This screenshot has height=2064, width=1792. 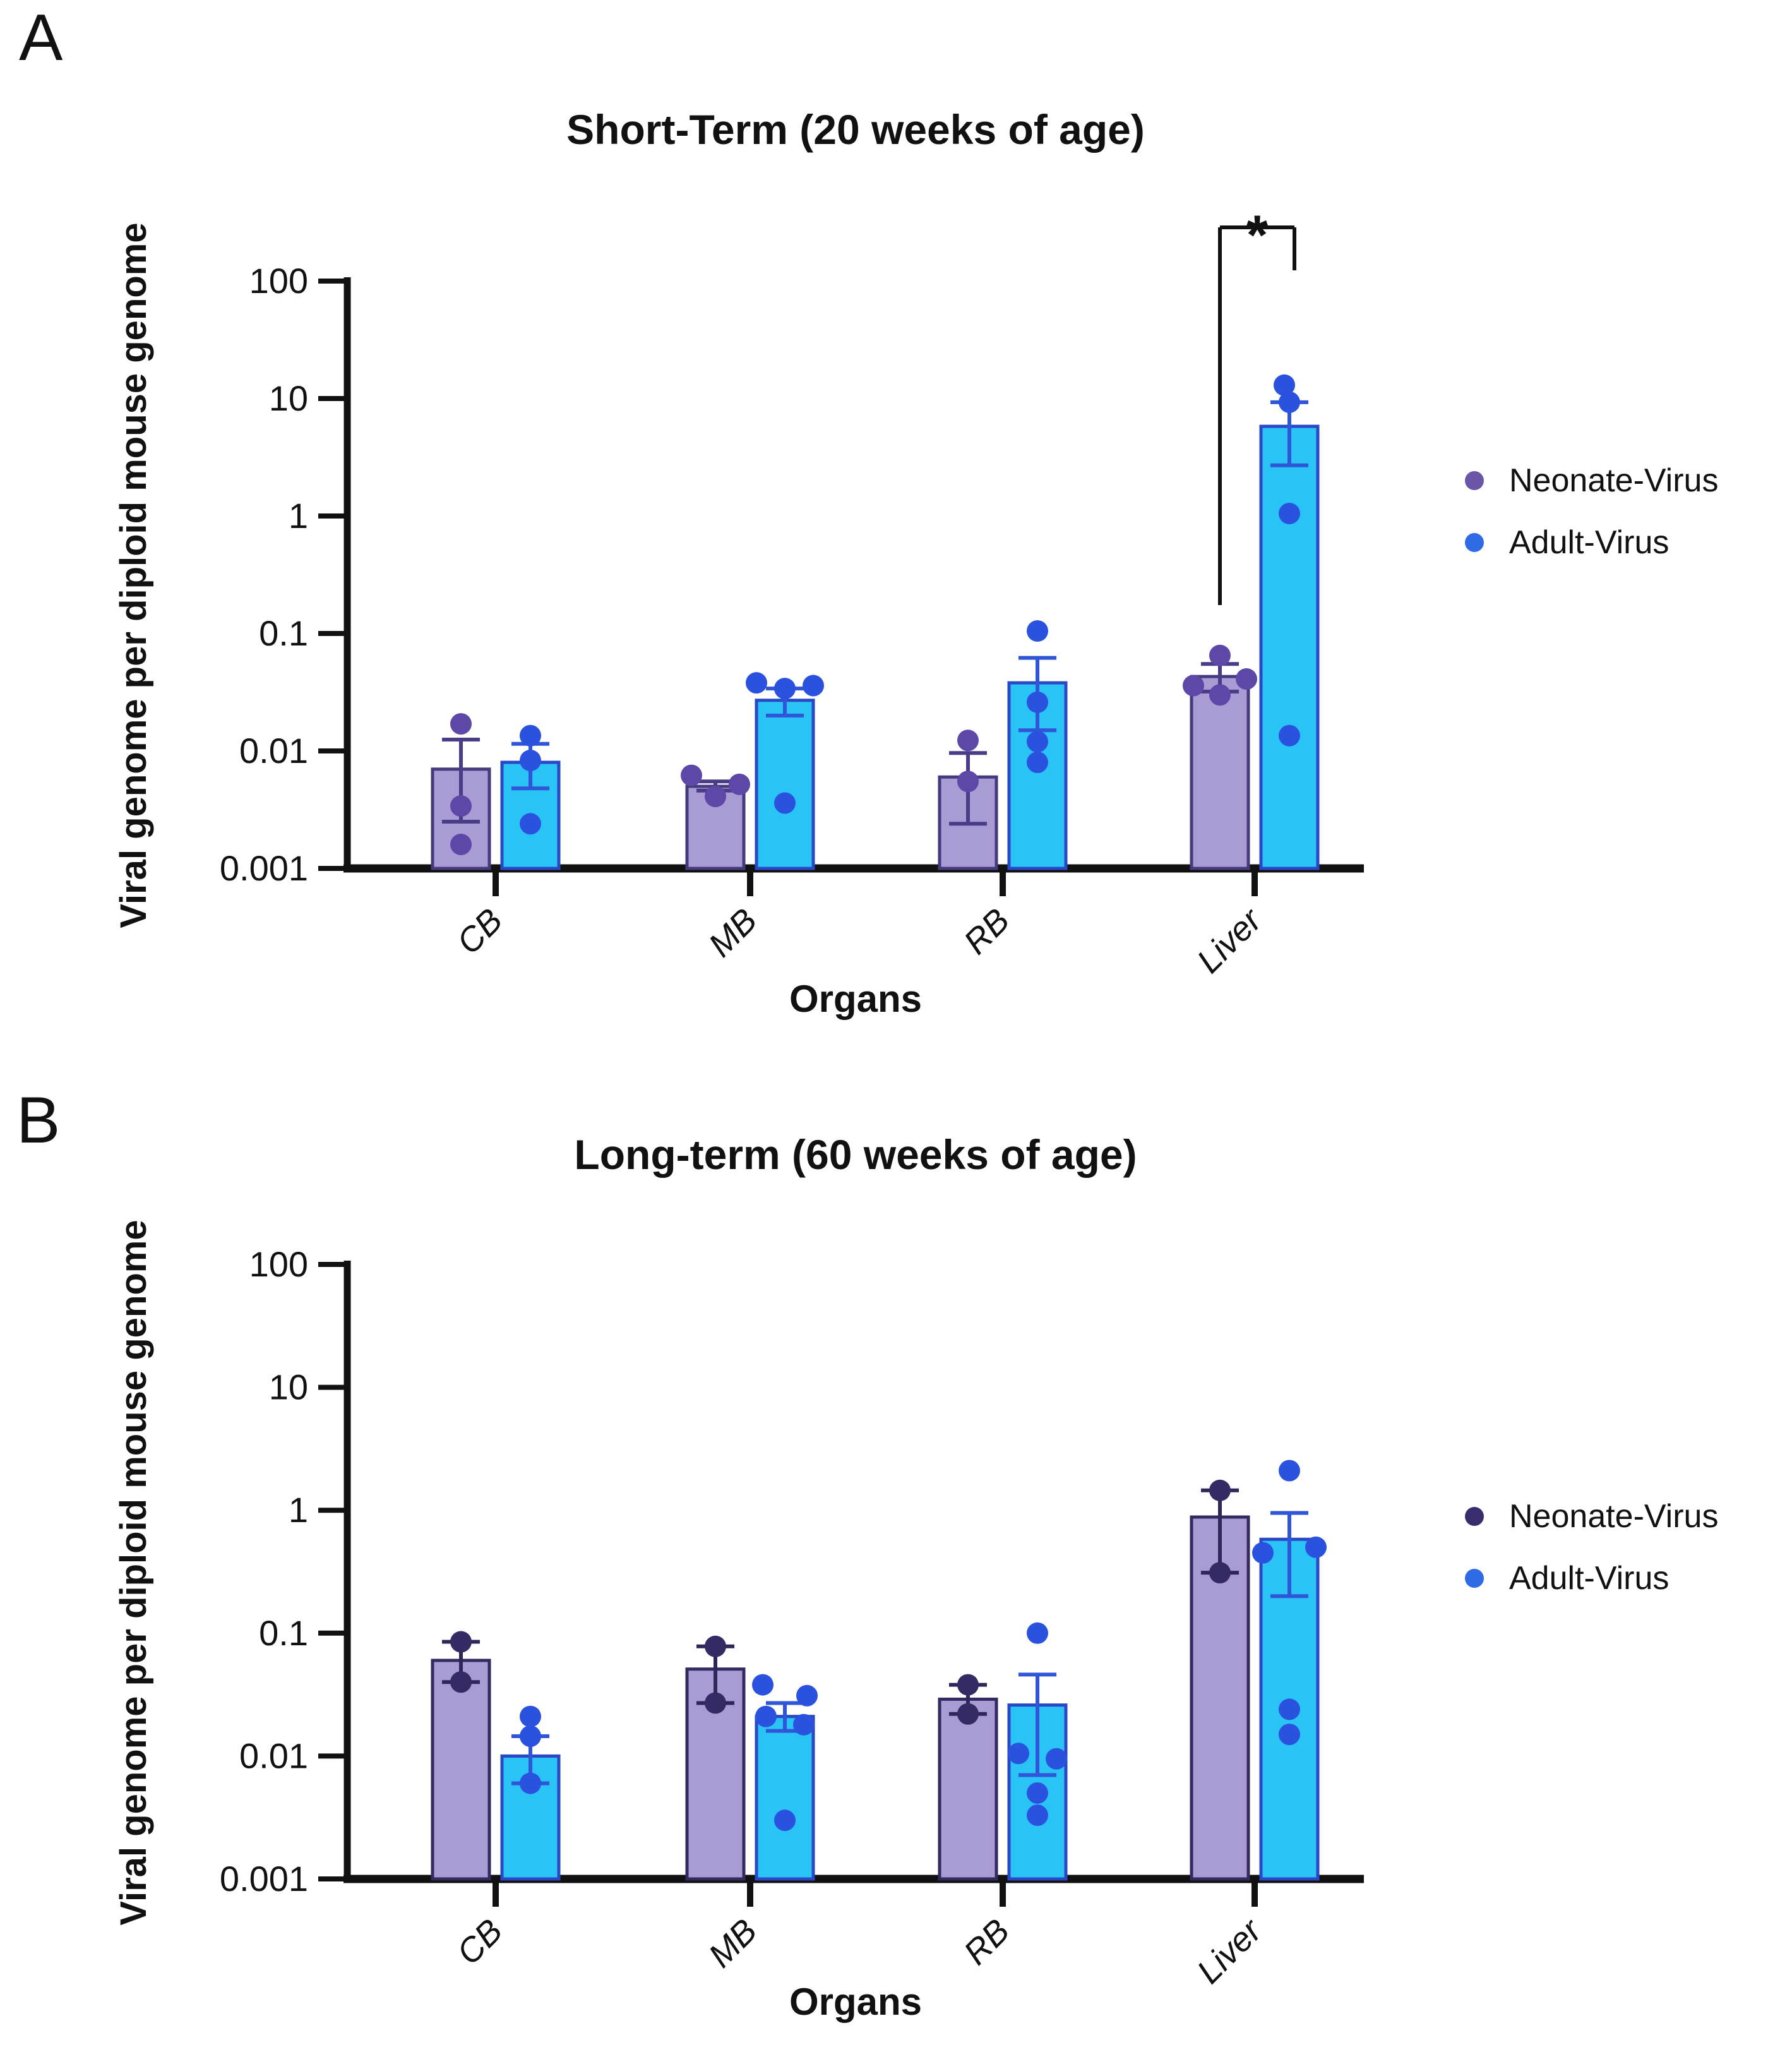 What do you see at coordinates (133, 575) in the screenshot?
I see `panel-a-y-axis-label: Viral genome per diploid mouse genome` at bounding box center [133, 575].